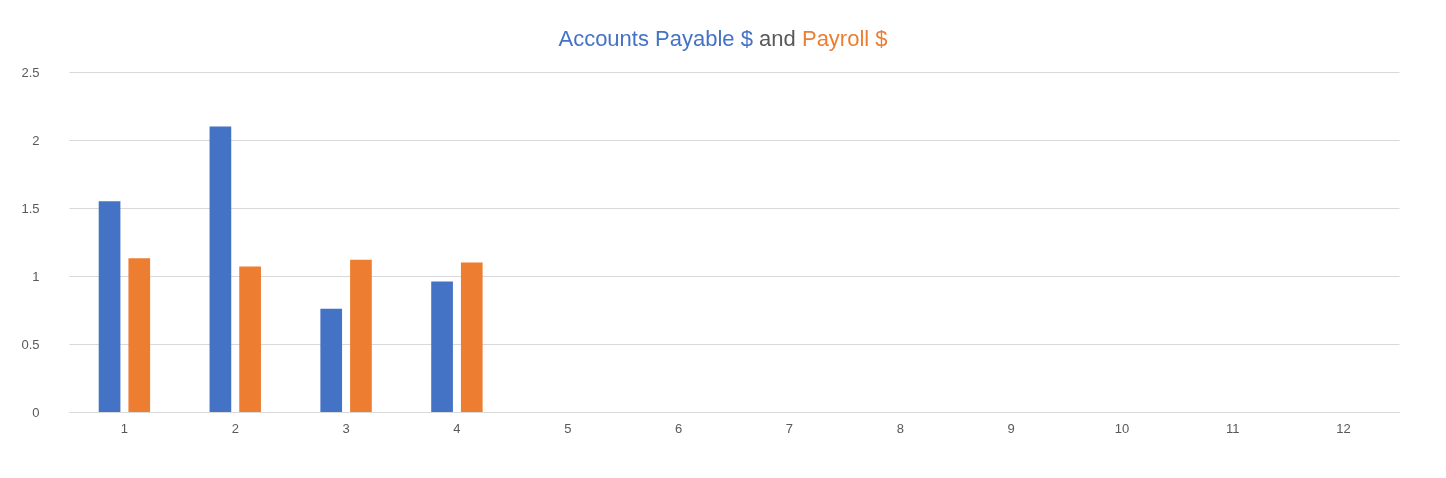 The width and height of the screenshot is (1446, 478). What do you see at coordinates (777, 39) in the screenshot?
I see `text: and` at bounding box center [777, 39].